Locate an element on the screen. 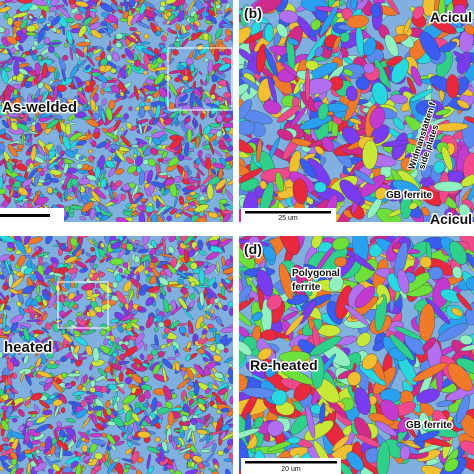 Image resolution: width=474 pixels, height=474 pixels. annotation: heated is located at coordinates (28, 347).